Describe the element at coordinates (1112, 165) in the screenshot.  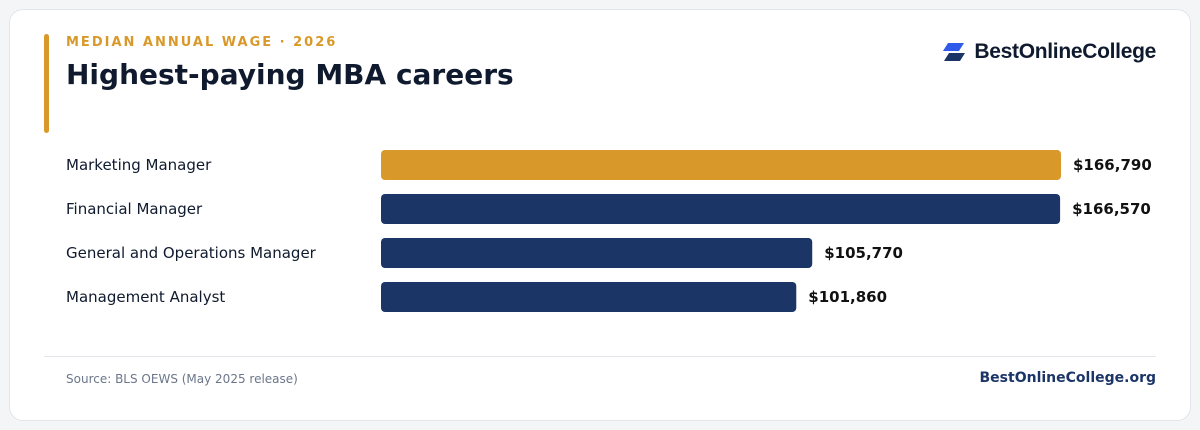
I see `value-label: $166,790` at that location.